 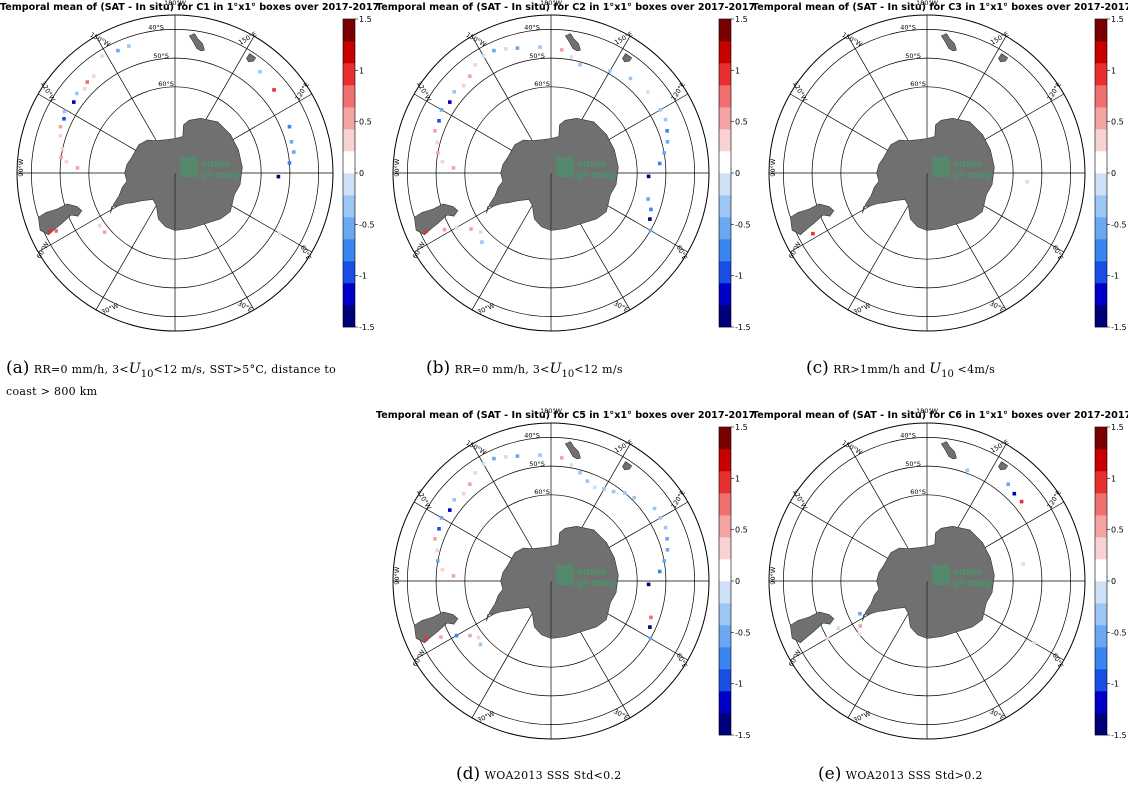 What do you see at coordinates (552, 174) in the screenshot?
I see `antarctica-landmass-b` at bounding box center [552, 174].